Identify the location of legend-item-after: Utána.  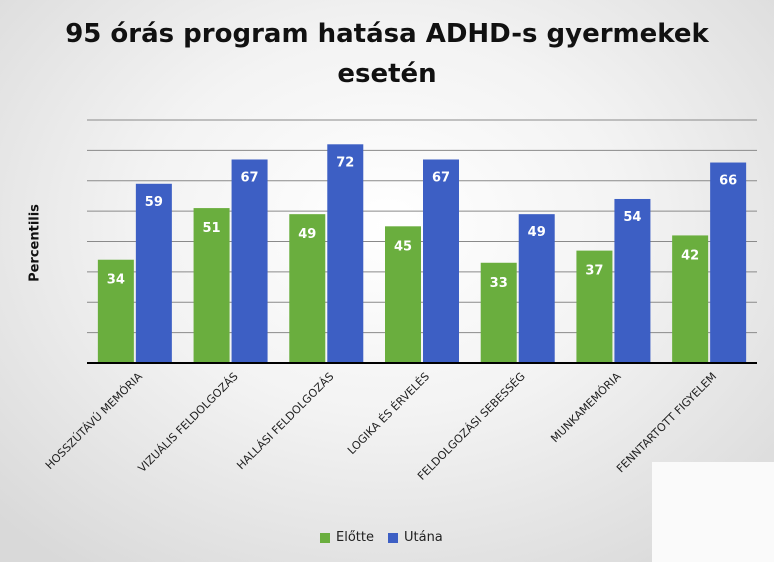
(415, 537).